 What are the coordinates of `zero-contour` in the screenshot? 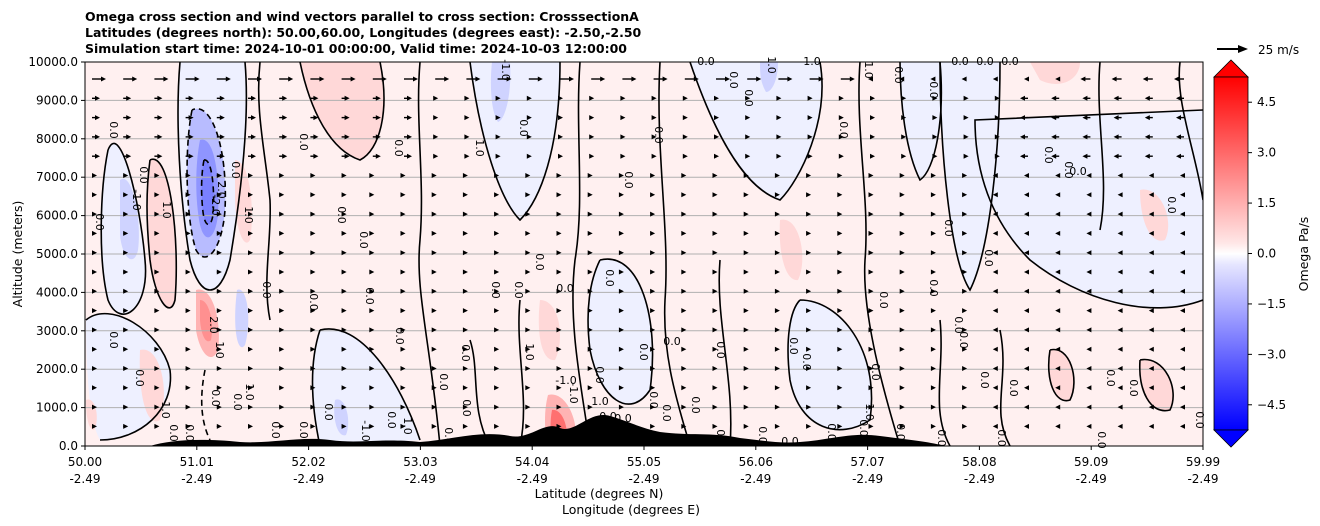 It's located at (1088, 209).